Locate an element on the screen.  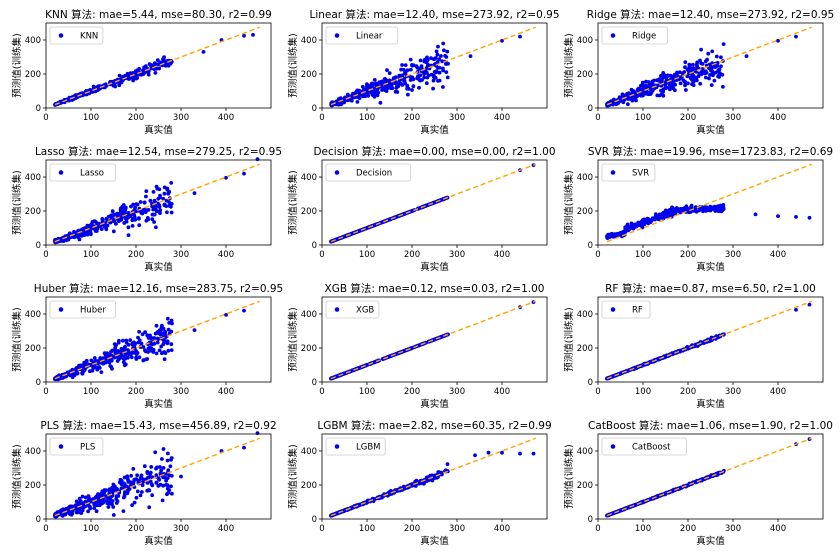
x-tick-label: 400 is located at coordinates (778, 392).